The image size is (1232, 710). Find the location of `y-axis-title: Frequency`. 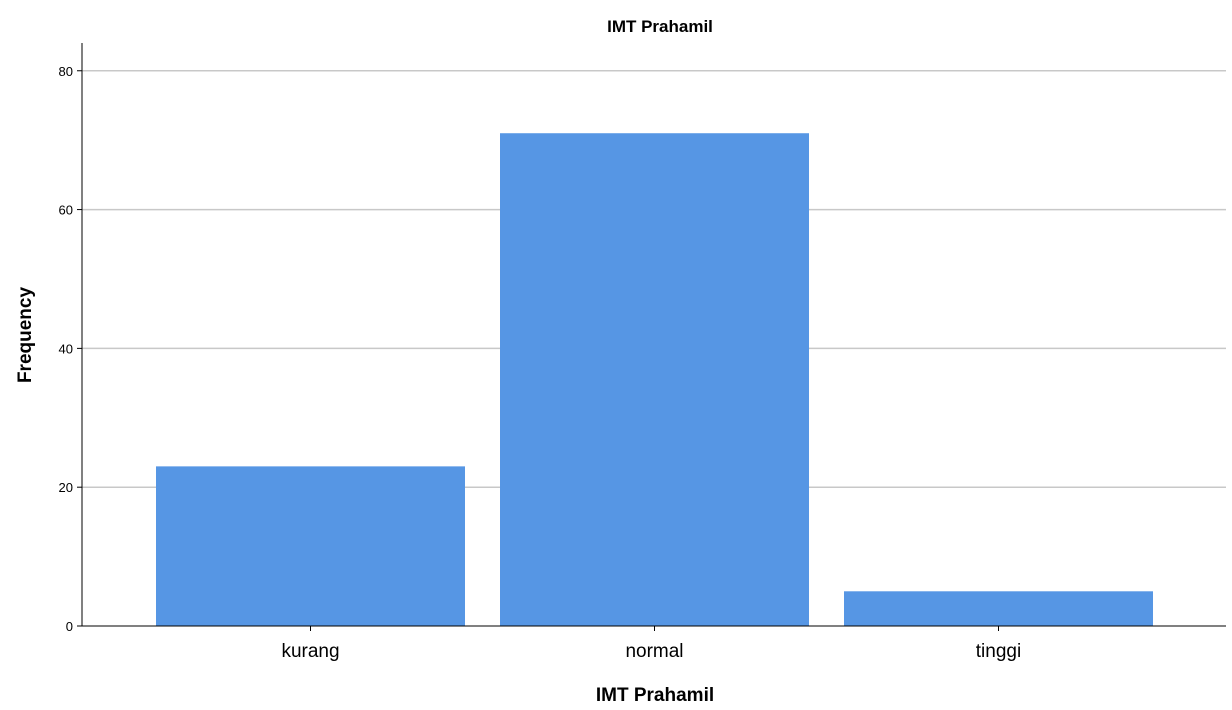

y-axis-title: Frequency is located at coordinates (25, 335).